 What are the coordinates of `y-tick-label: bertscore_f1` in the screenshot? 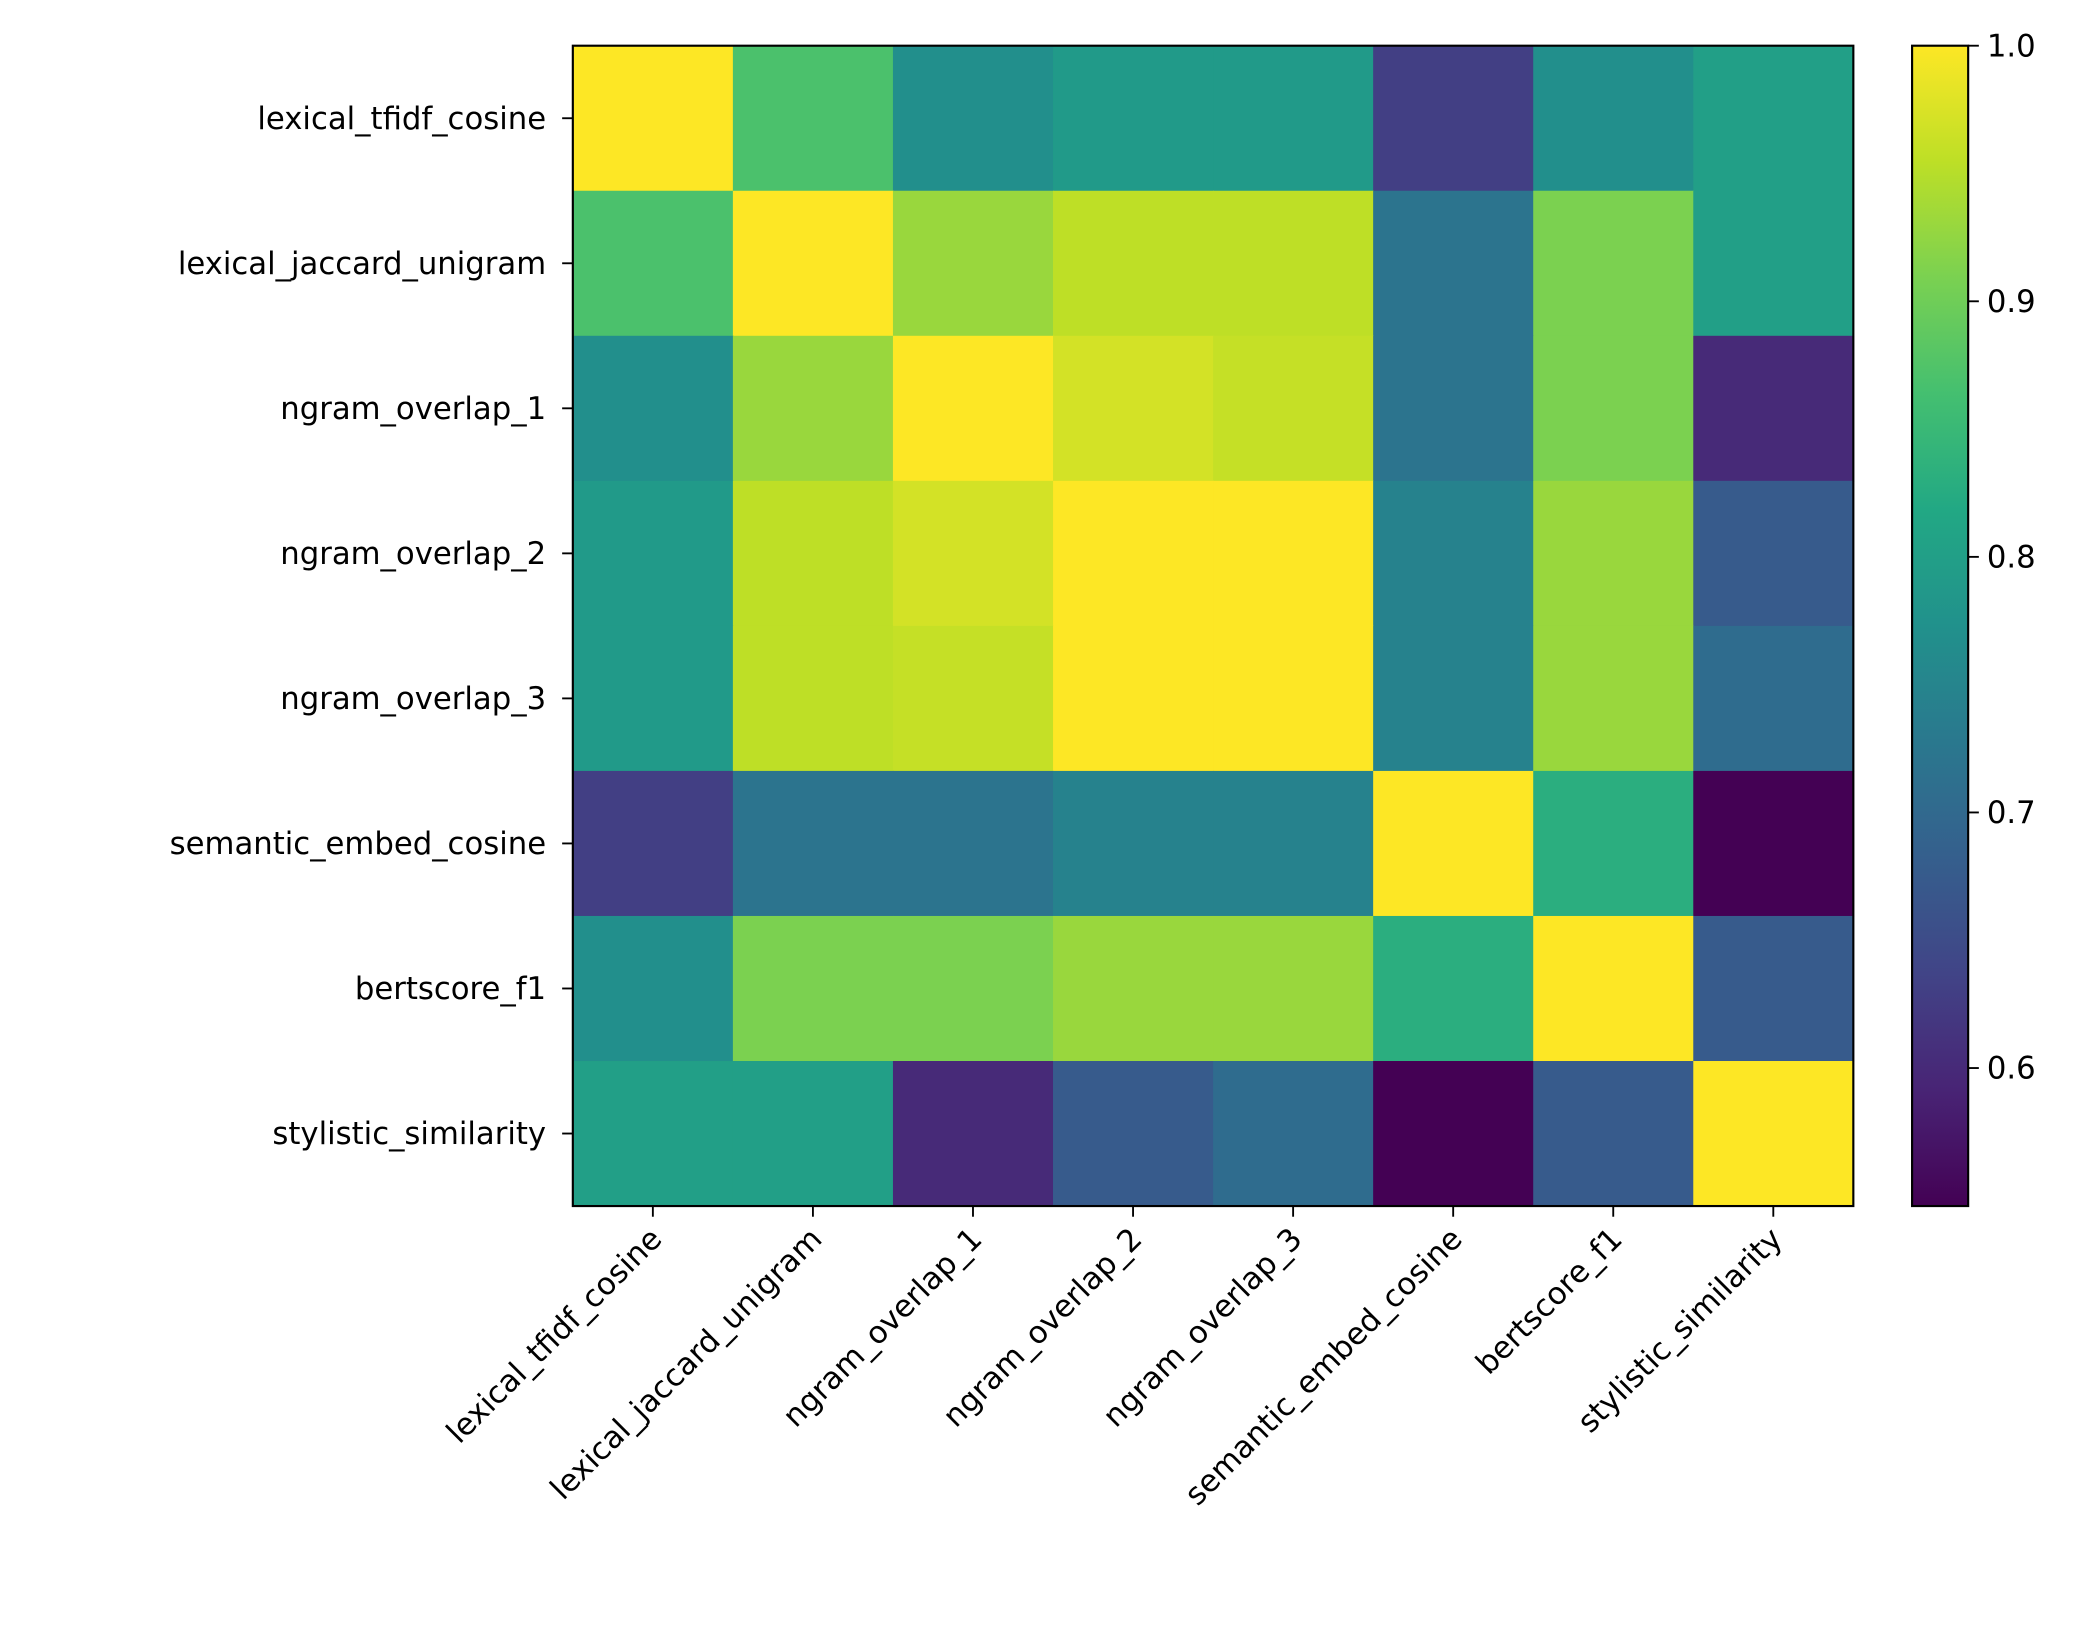 It's located at (450, 989).